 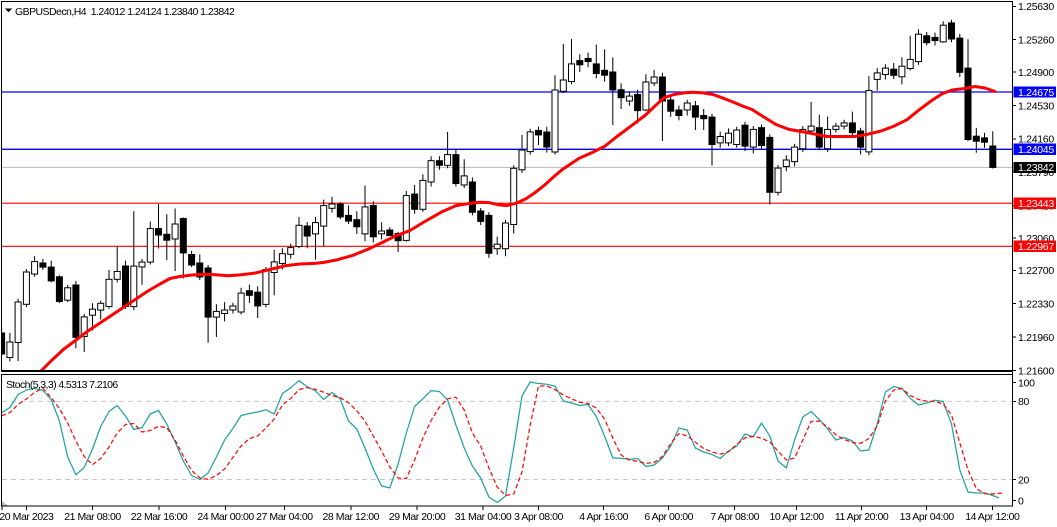 I want to click on svg-text: 31 Mar 04:00, so click(x=483, y=517).